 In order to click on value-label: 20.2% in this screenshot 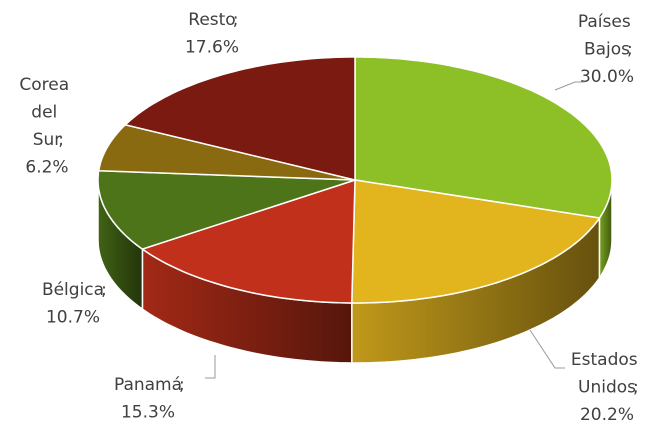, I will do `click(607, 415)`.